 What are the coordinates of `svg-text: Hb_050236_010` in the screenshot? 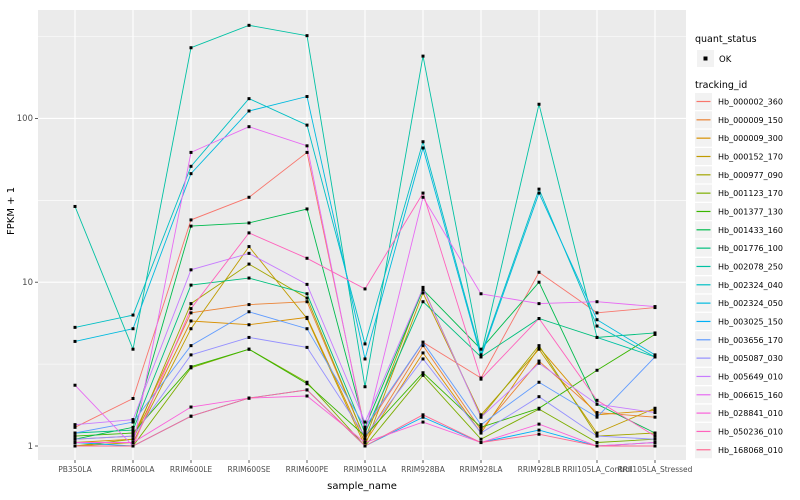 It's located at (750, 431).